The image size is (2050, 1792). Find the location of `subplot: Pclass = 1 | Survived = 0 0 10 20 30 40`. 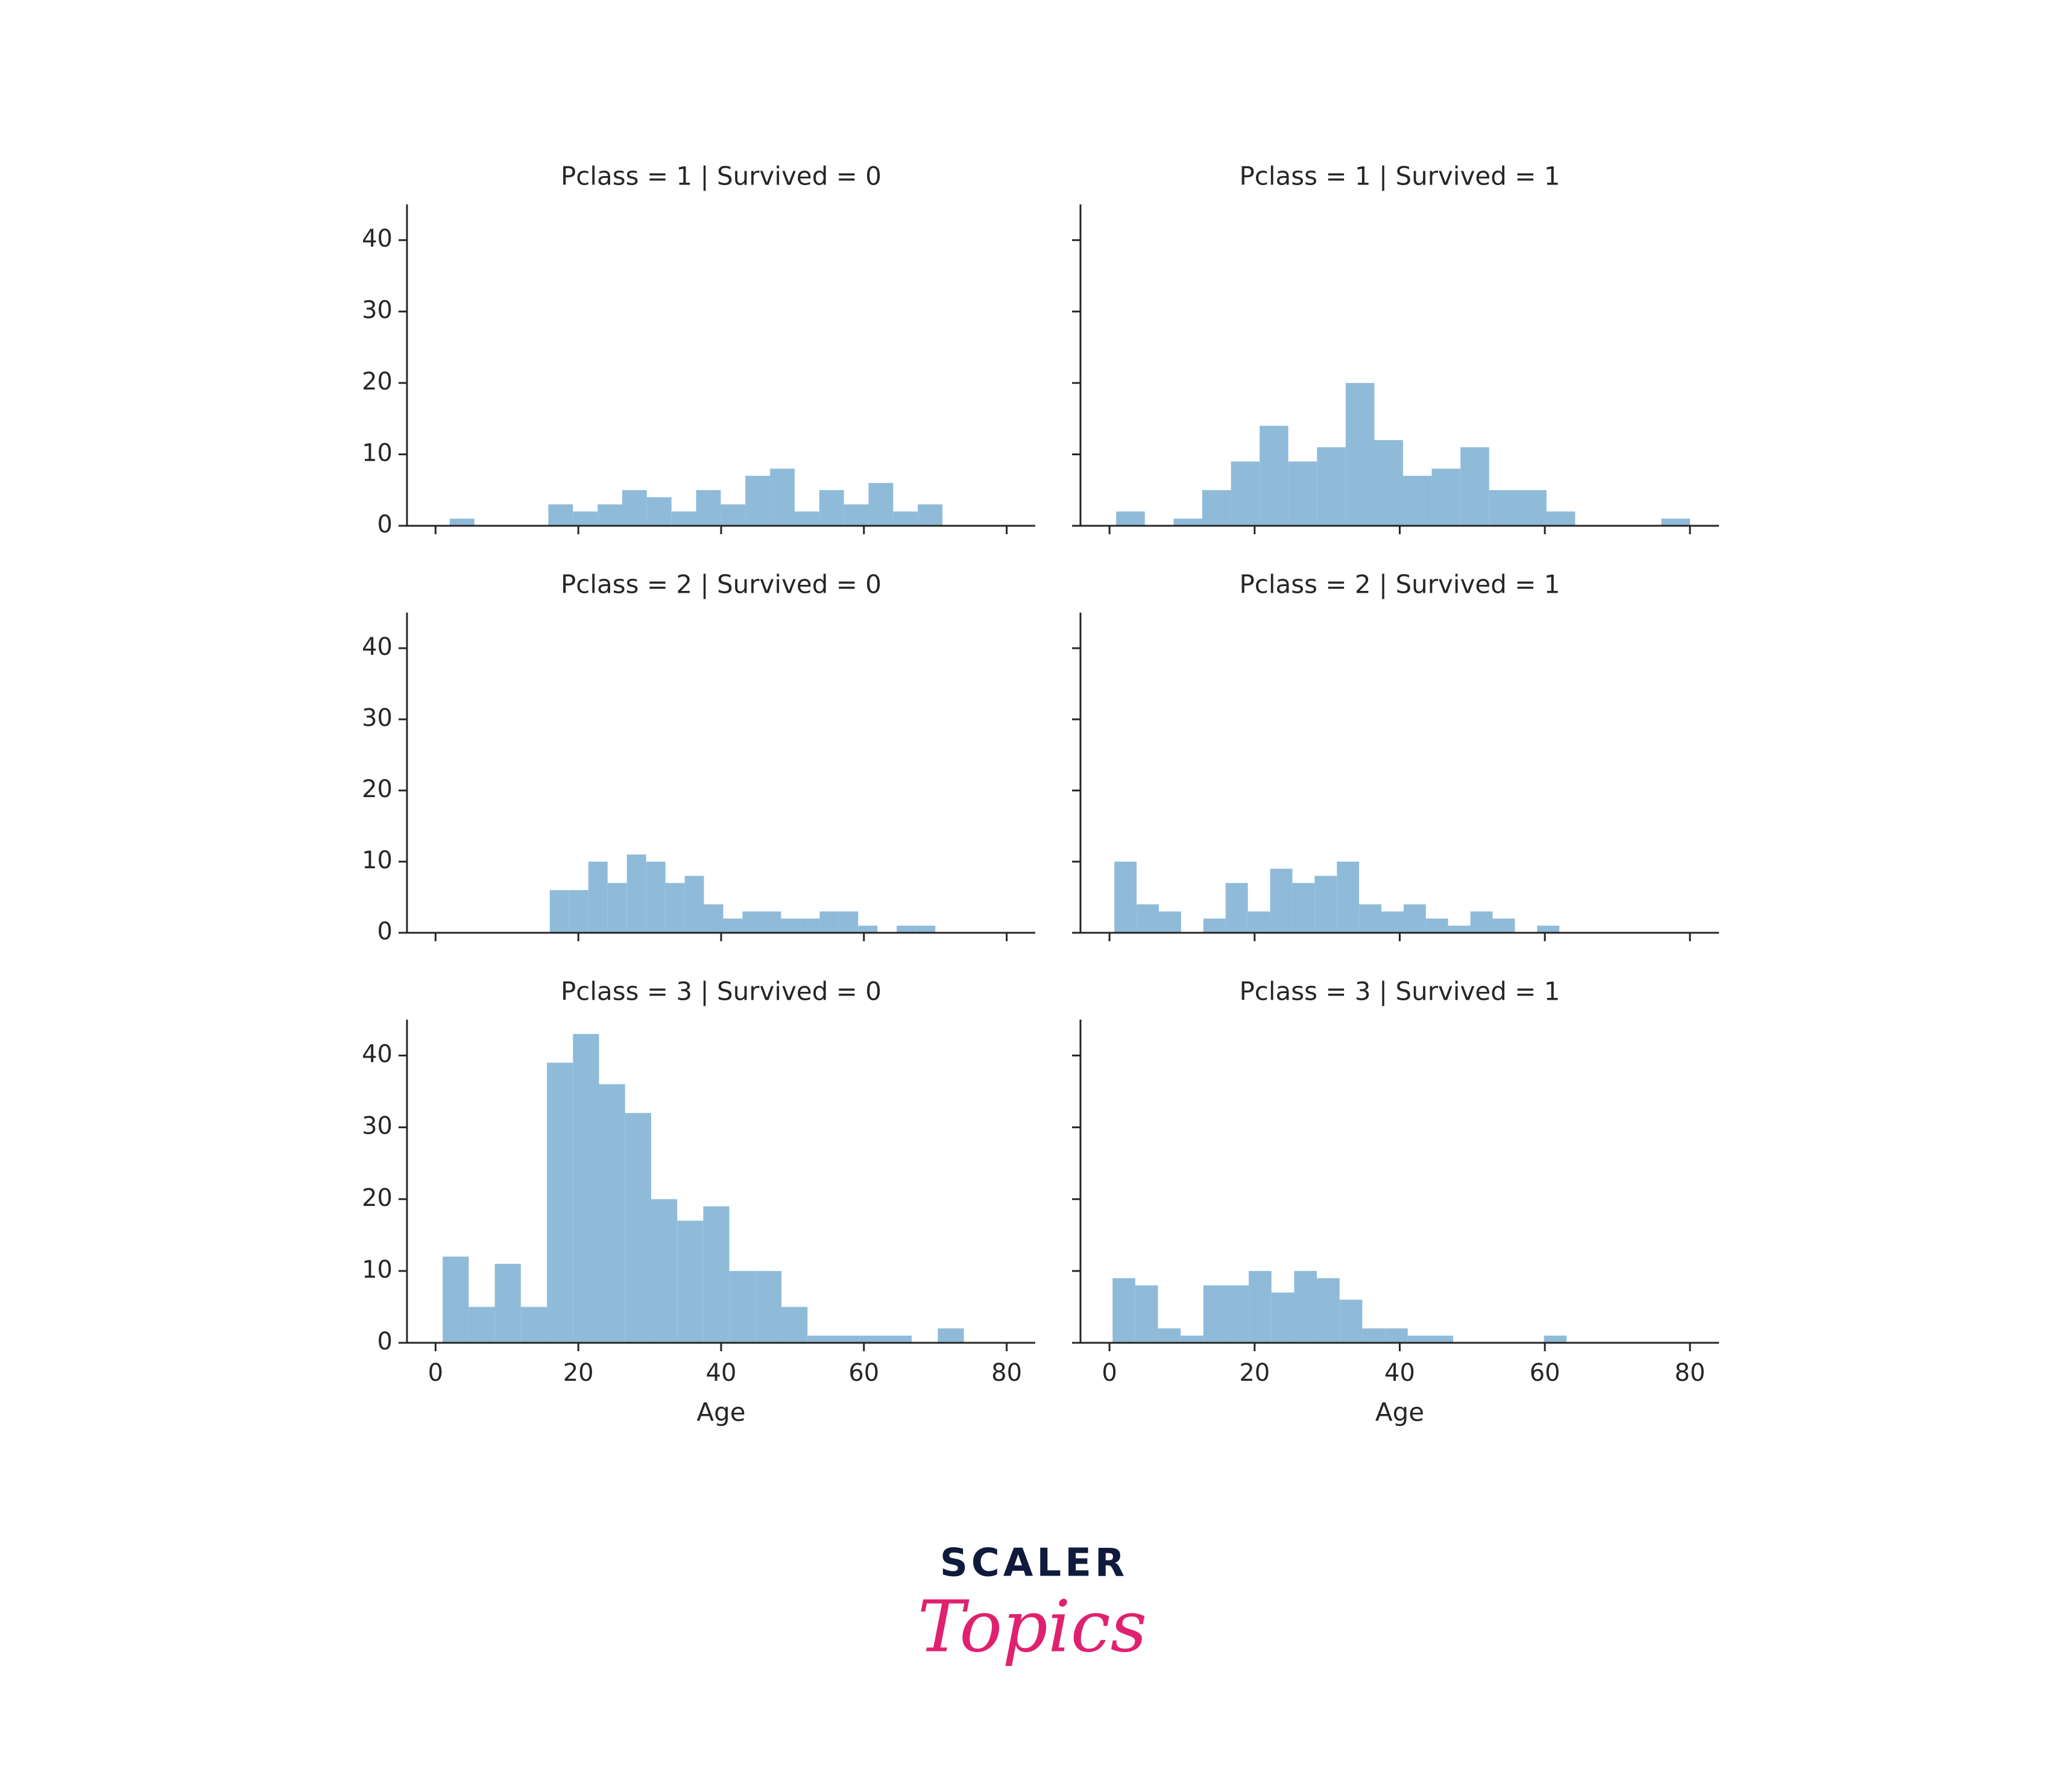

subplot: Pclass = 1 | Survived = 0 0 10 20 30 40 is located at coordinates (698, 350).